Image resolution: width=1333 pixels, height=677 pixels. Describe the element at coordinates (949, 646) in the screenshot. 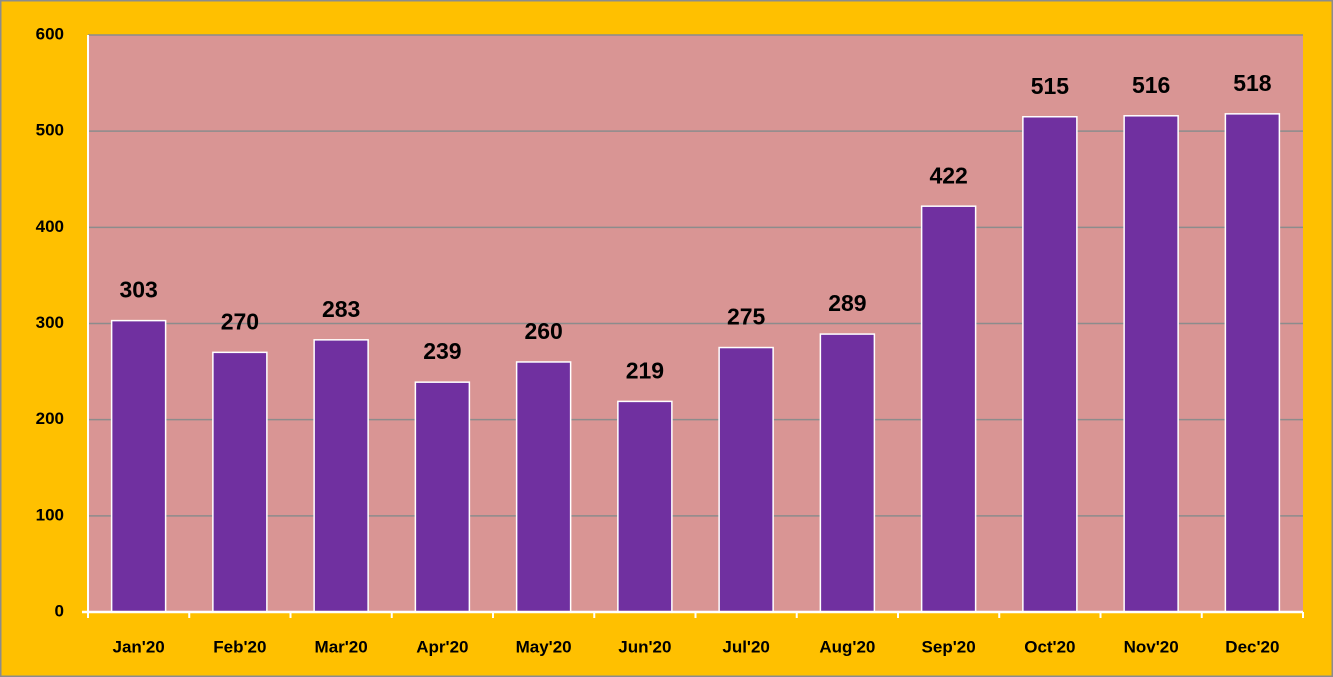

I see `x-tick-label: Sep'20` at that location.